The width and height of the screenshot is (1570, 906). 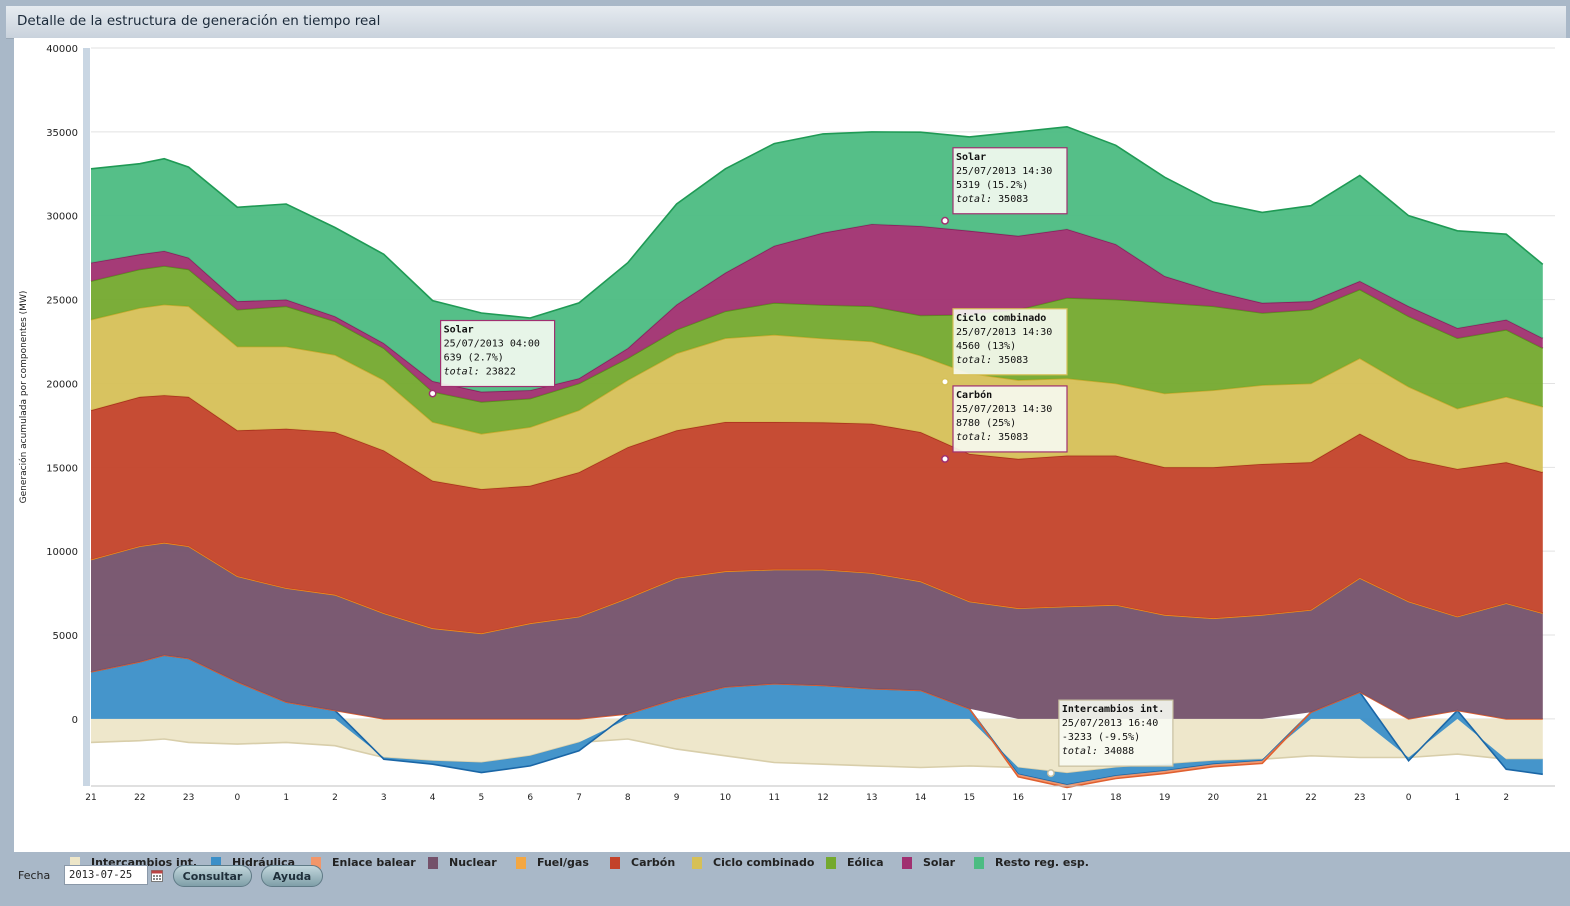 What do you see at coordinates (1018, 798) in the screenshot?
I see `x-tick-label: 16` at bounding box center [1018, 798].